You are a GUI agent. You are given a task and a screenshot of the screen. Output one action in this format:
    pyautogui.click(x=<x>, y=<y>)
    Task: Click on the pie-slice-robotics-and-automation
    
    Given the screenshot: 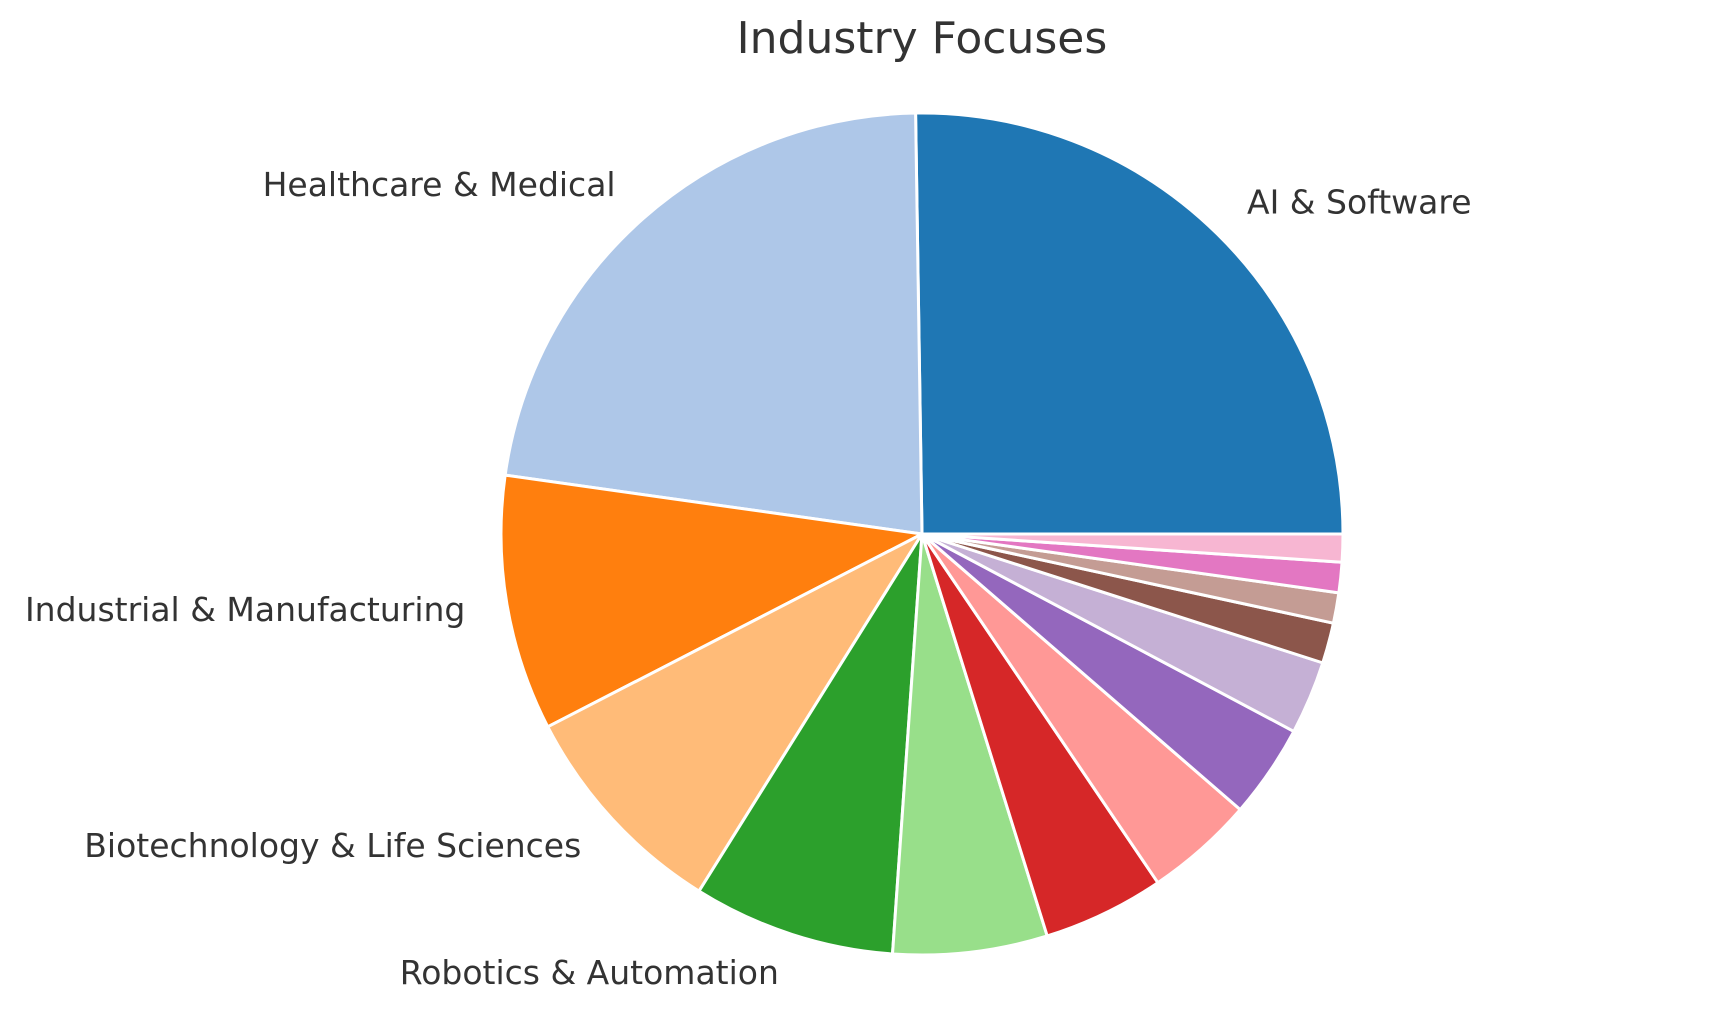 What is the action you would take?
    pyautogui.click(x=810, y=744)
    